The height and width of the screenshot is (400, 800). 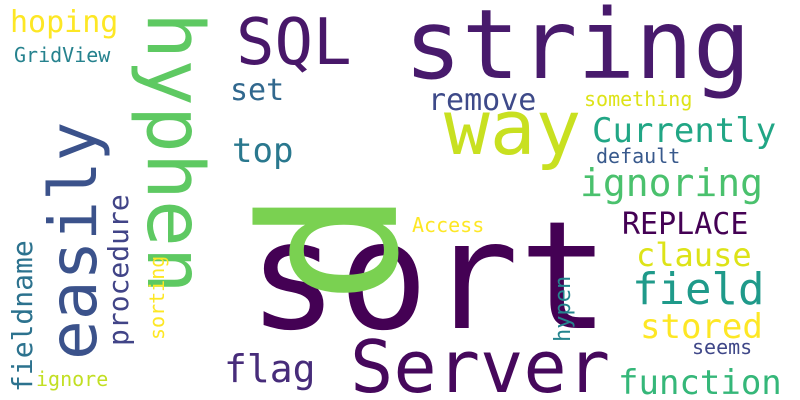 What do you see at coordinates (157, 298) in the screenshot?
I see `word-sorting: sorting` at bounding box center [157, 298].